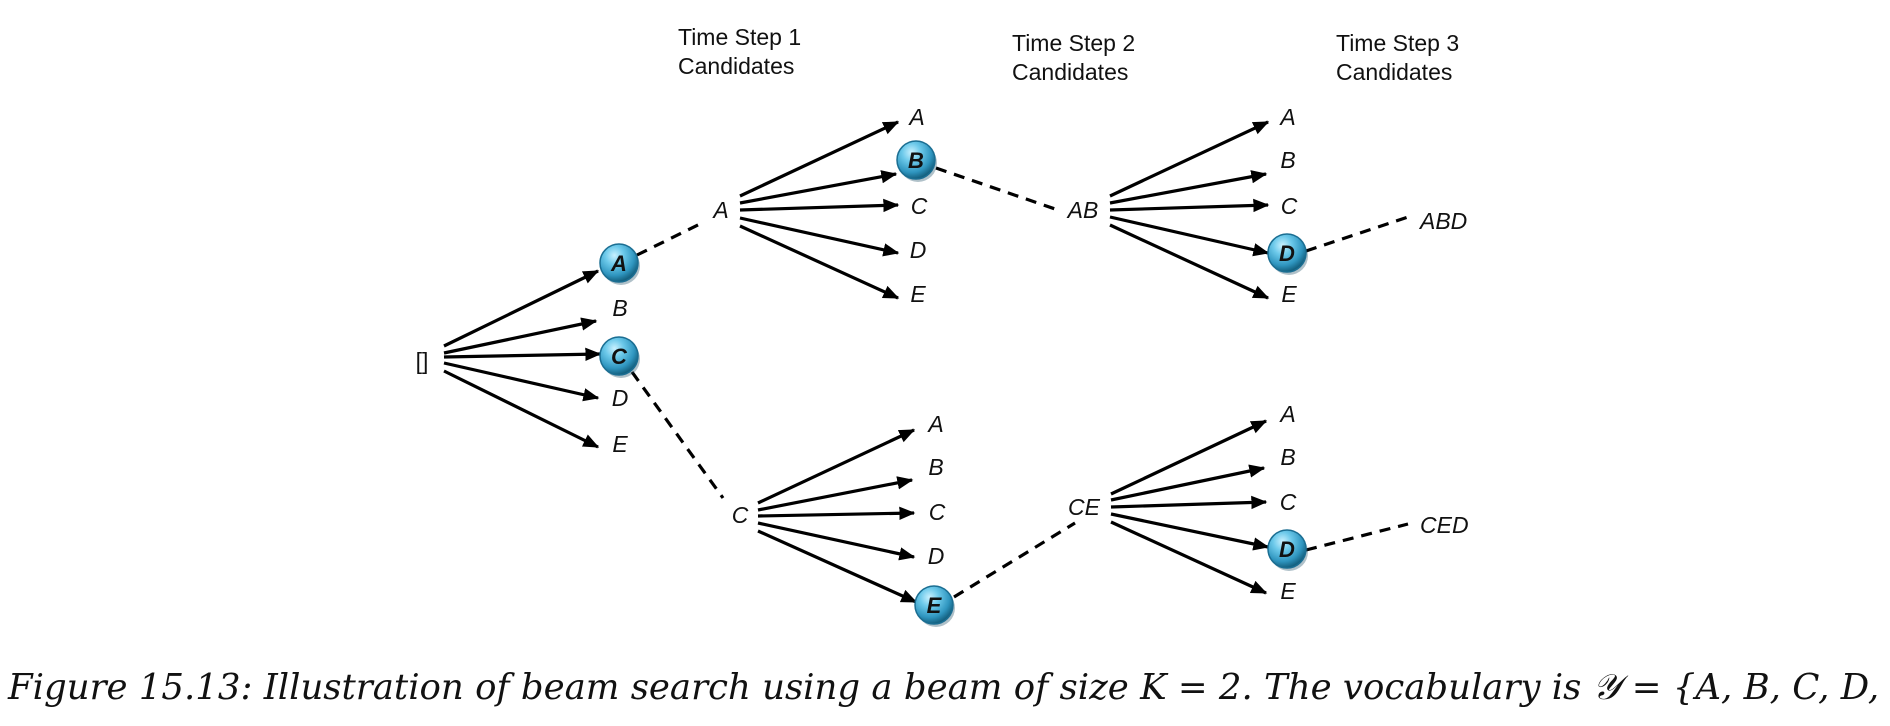  I want to click on step2-a-candidate-a: A, so click(915, 117).